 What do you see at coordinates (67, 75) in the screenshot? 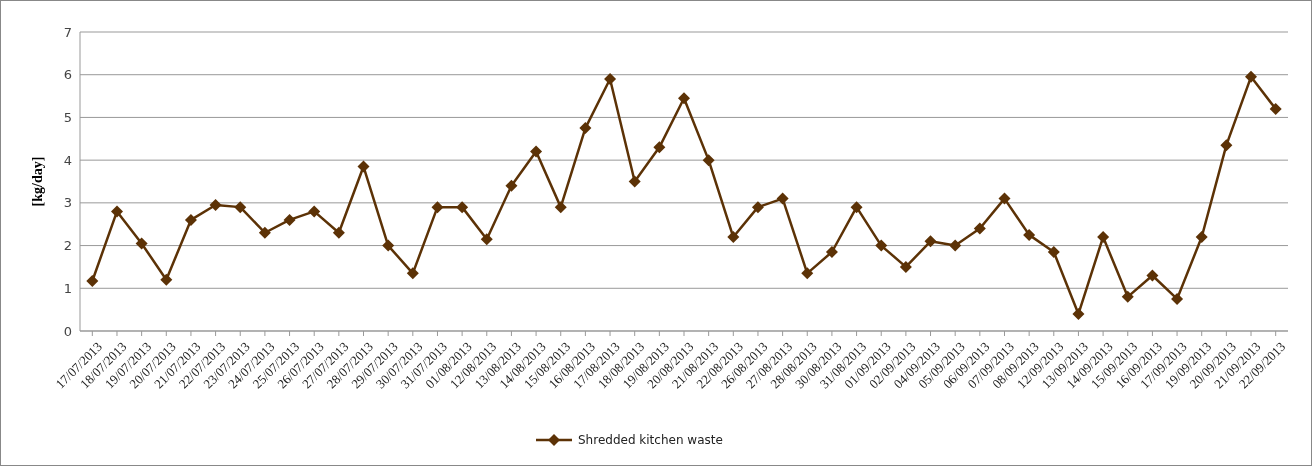
I see `y-tick-label: 6` at bounding box center [67, 75].